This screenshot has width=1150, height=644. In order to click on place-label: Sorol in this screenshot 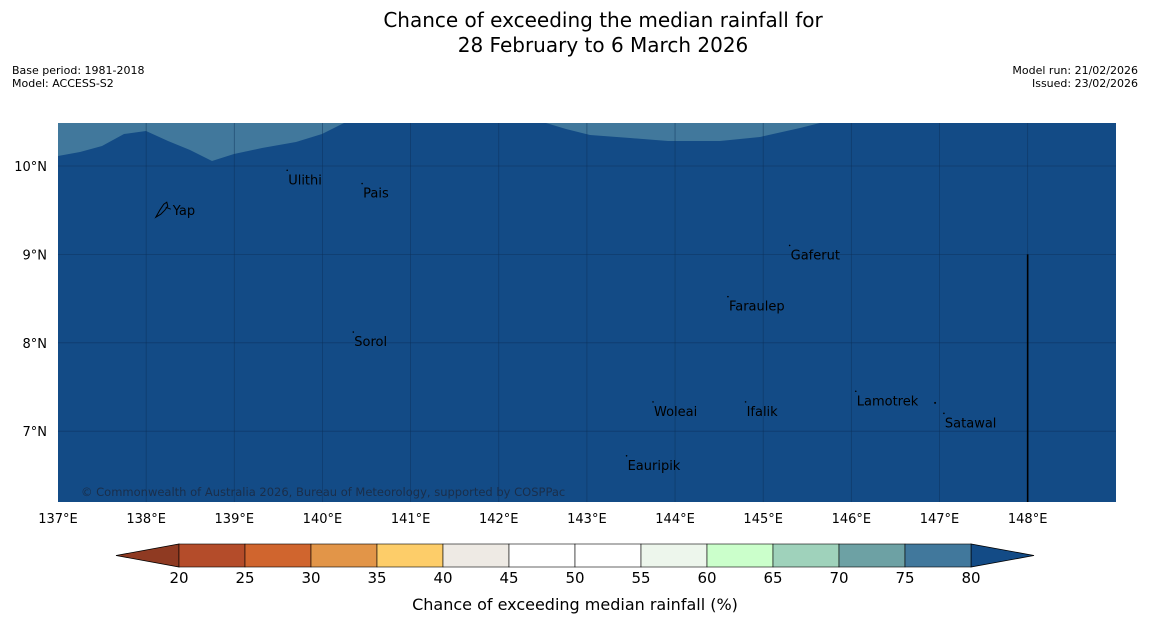, I will do `click(370, 342)`.